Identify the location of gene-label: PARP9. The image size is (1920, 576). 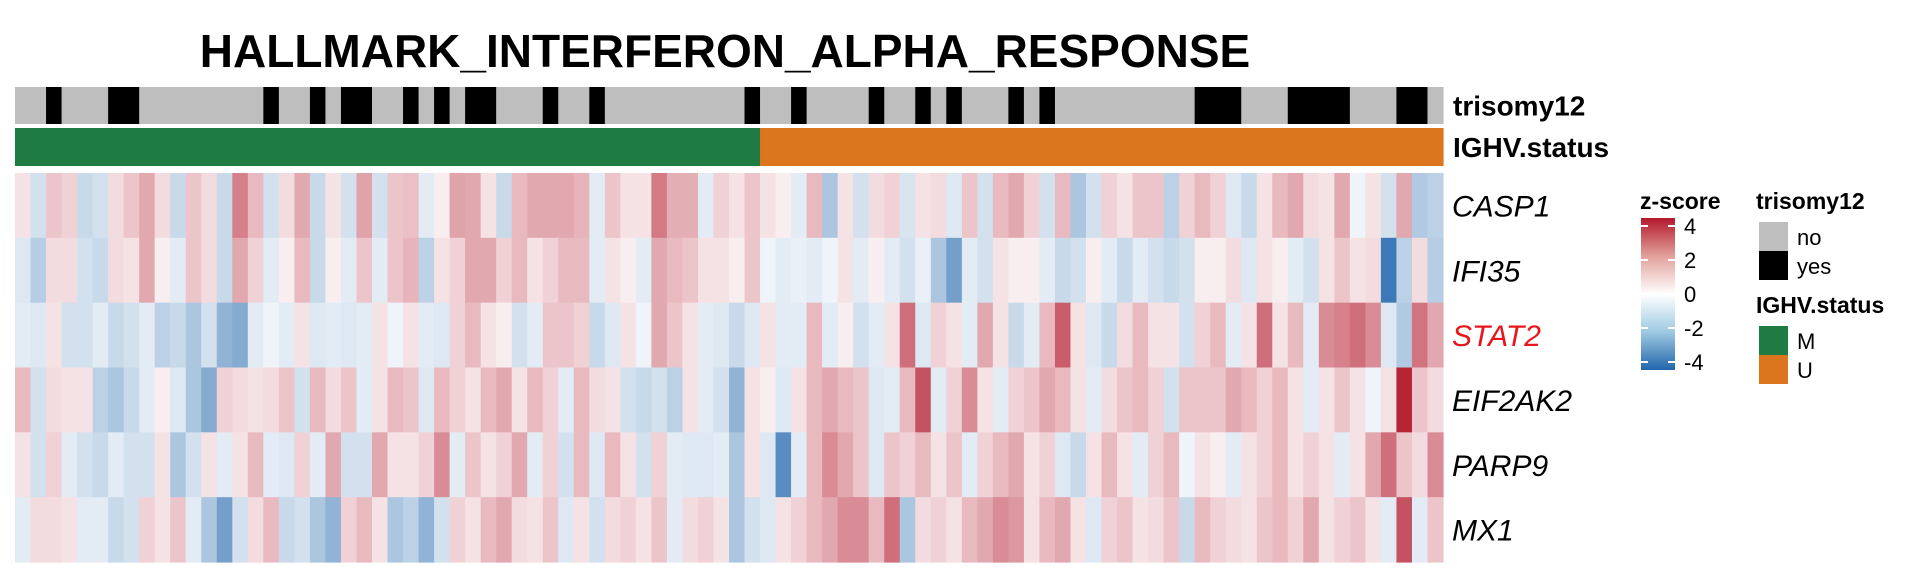
(1500, 466).